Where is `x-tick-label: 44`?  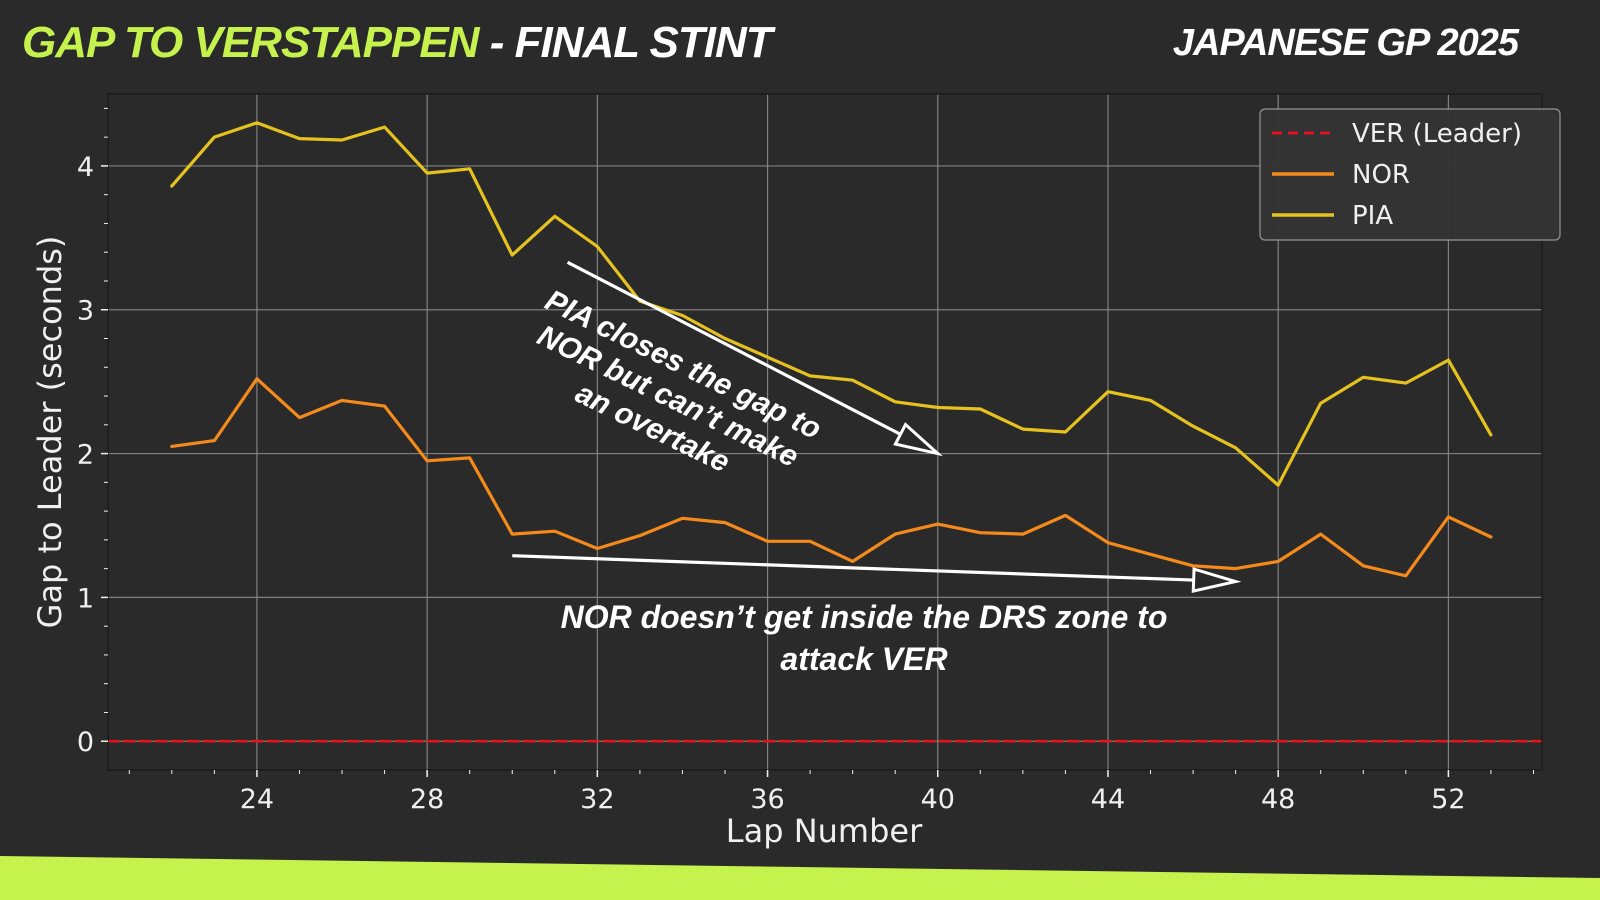 x-tick-label: 44 is located at coordinates (1108, 799).